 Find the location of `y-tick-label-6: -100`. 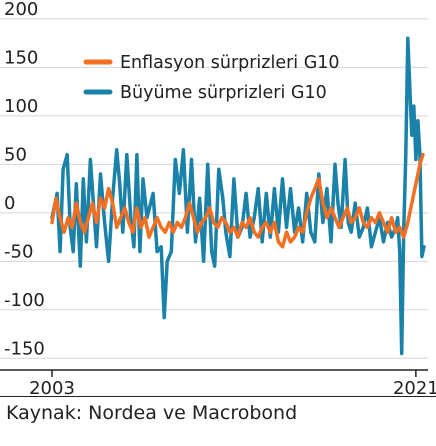

y-tick-label-6: -100 is located at coordinates (24, 300).